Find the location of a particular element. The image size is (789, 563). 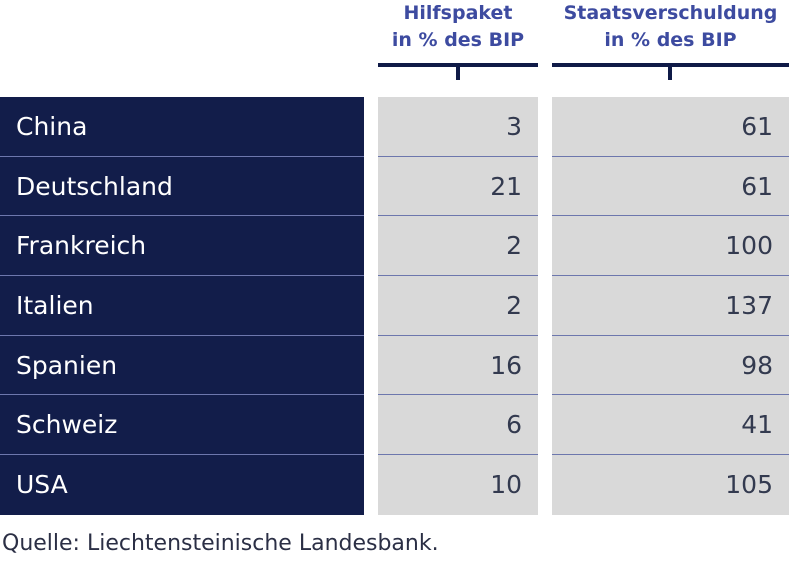

source-note: Quelle: Liechtensteinische Landesbank. is located at coordinates (220, 543).